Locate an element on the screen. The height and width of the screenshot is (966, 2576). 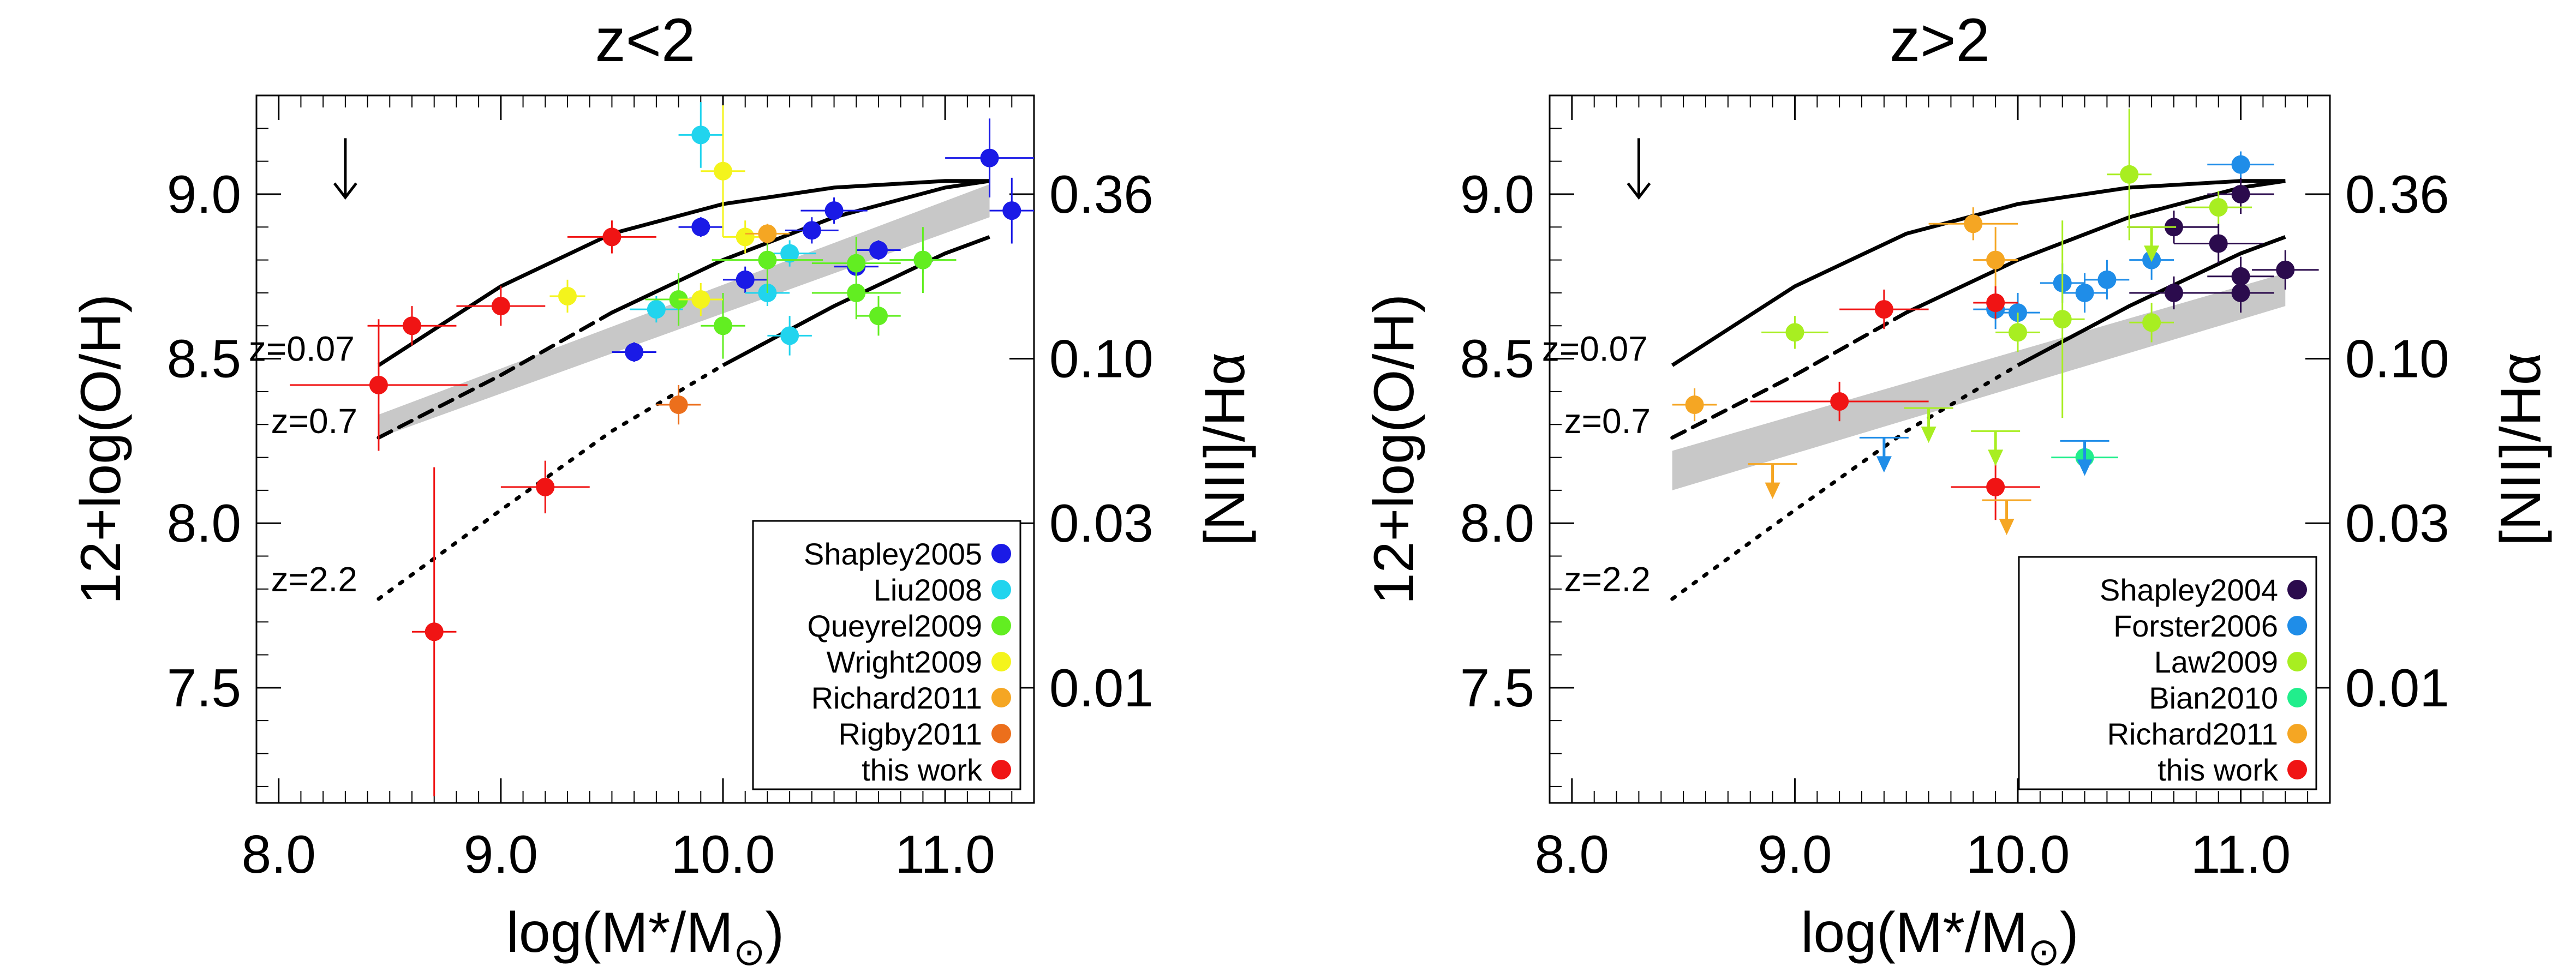
legend-label: Forster2006 is located at coordinates (2195, 626).